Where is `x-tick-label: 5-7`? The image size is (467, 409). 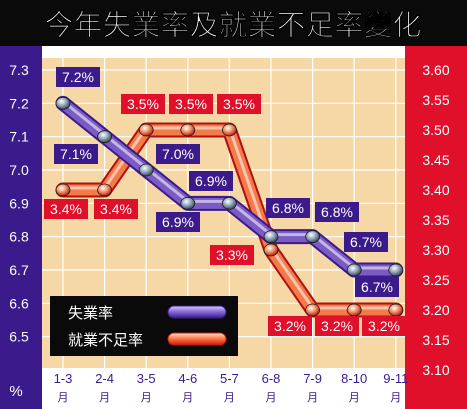 x-tick-label: 5-7 is located at coordinates (229, 378).